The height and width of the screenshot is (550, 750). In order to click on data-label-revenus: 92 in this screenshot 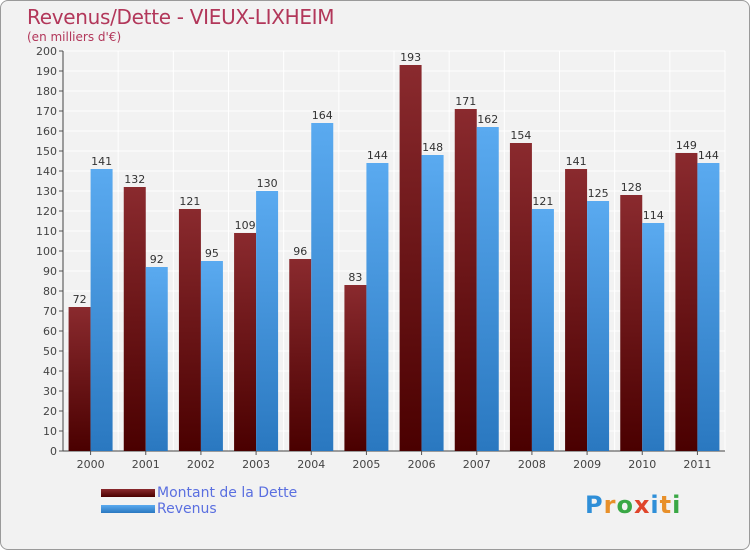, I will do `click(157, 259)`.